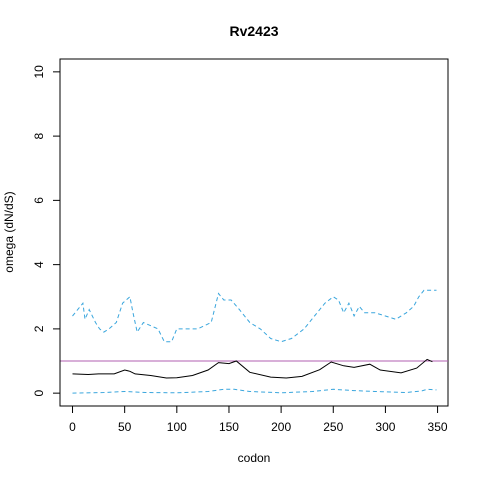  Describe the element at coordinates (253, 31) in the screenshot. I see `chart-title: Rv2423` at that location.